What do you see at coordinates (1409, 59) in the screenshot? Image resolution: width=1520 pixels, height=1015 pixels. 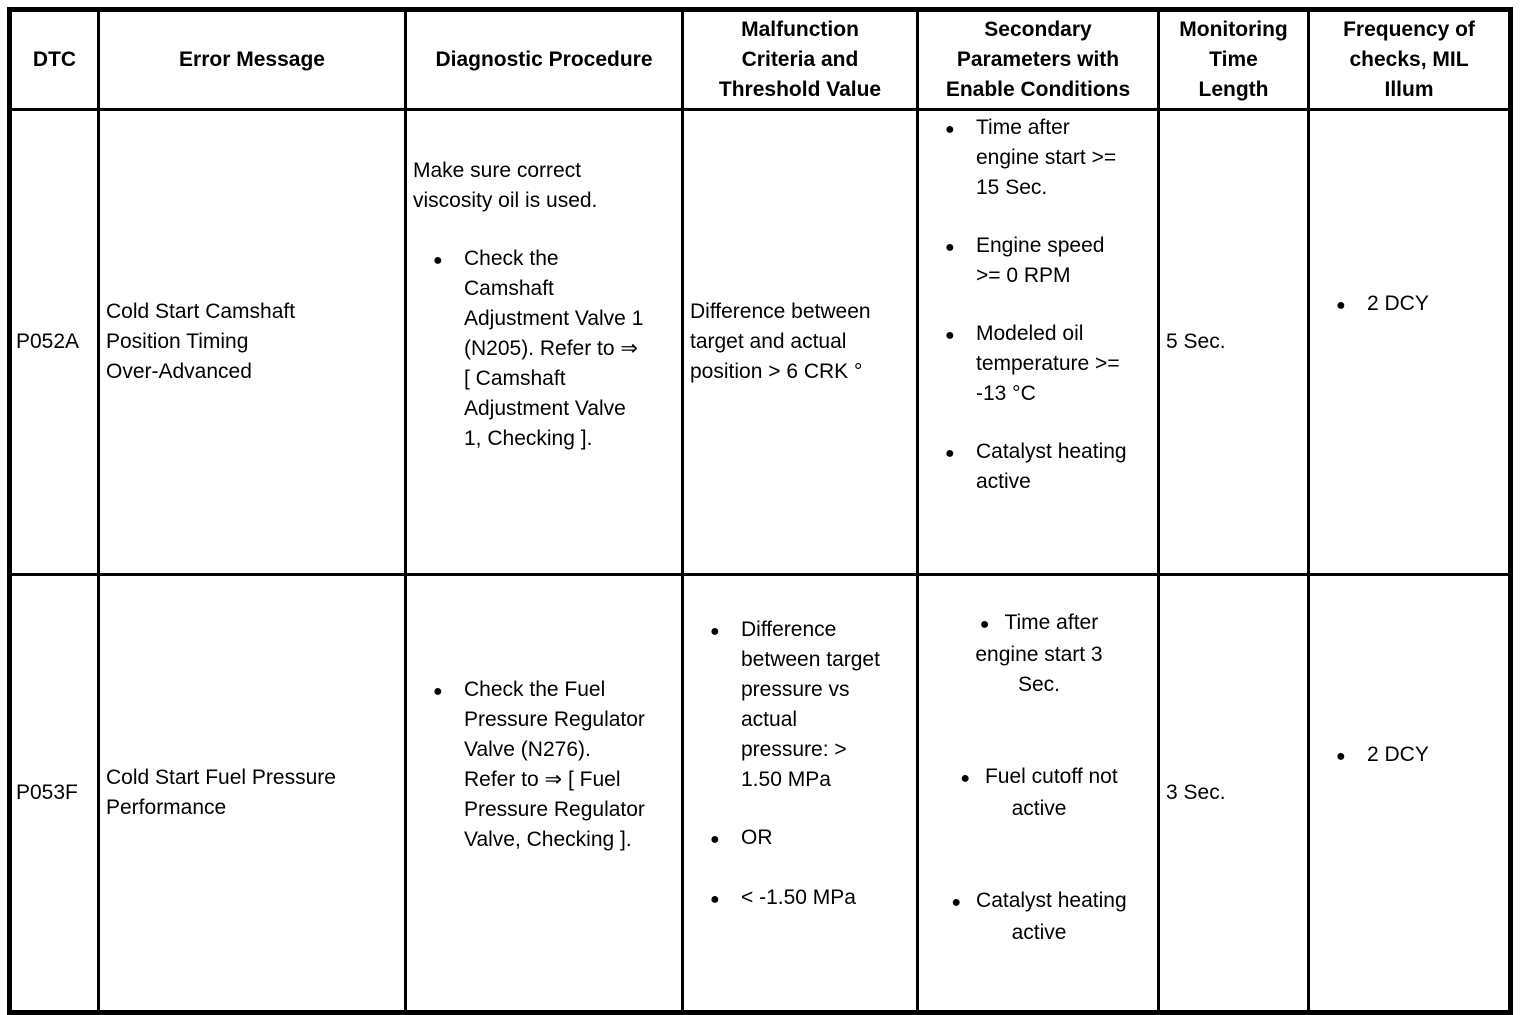 I see `col-header-frequency: Frequency of checks, MIL Illum` at bounding box center [1409, 59].